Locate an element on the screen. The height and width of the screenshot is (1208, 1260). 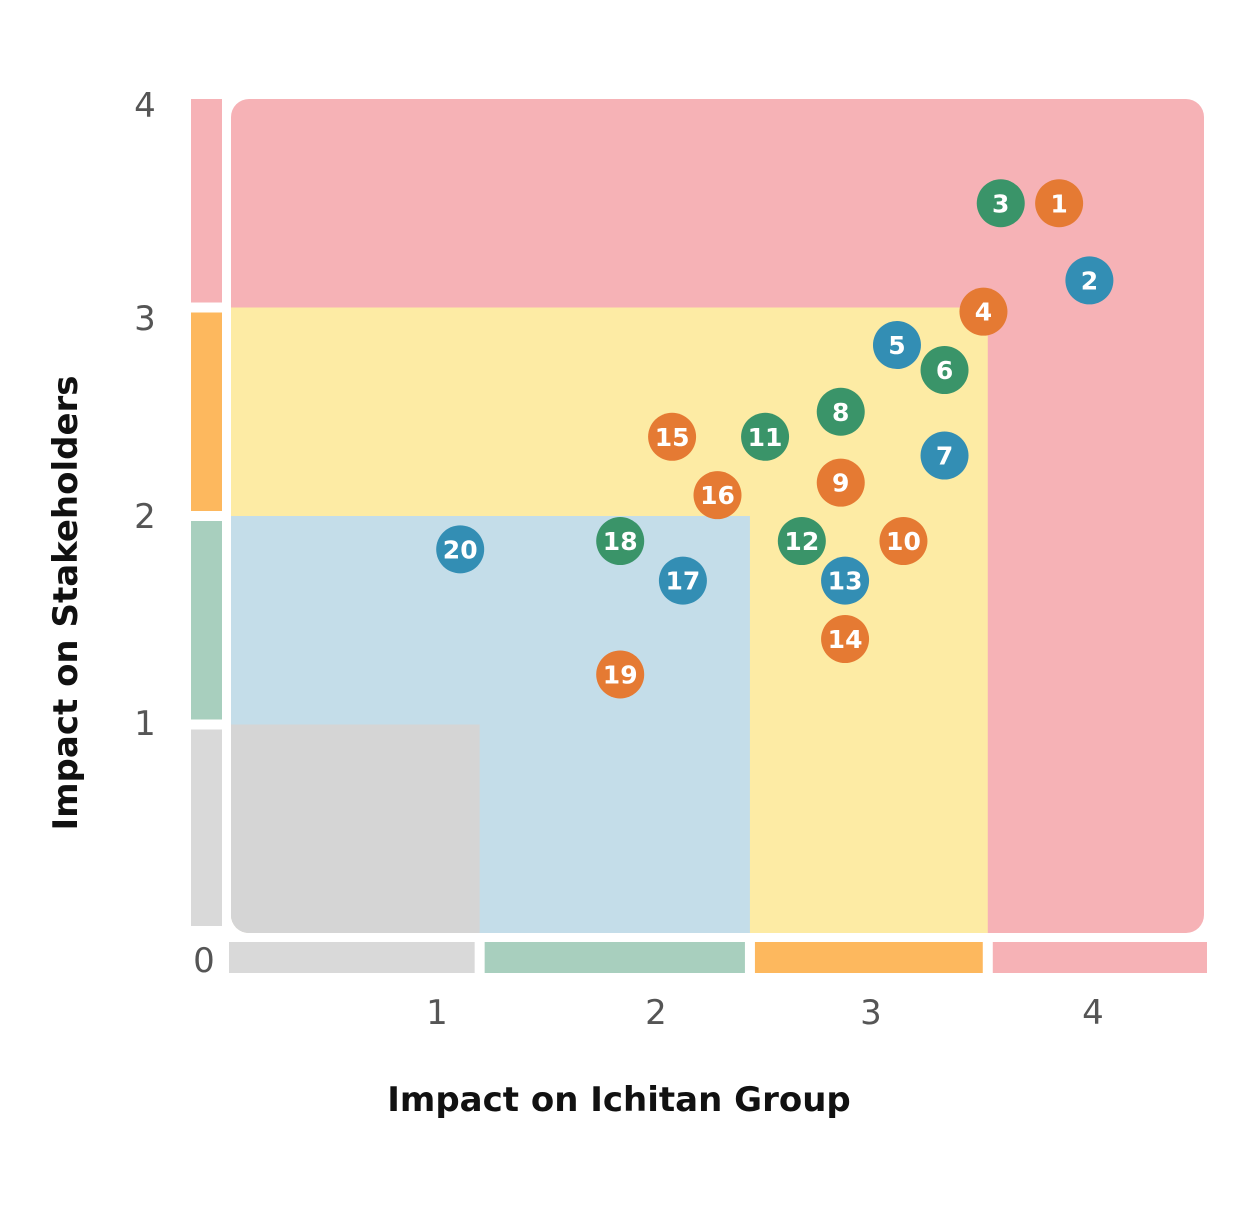
point-label: 9 is located at coordinates (840, 483).